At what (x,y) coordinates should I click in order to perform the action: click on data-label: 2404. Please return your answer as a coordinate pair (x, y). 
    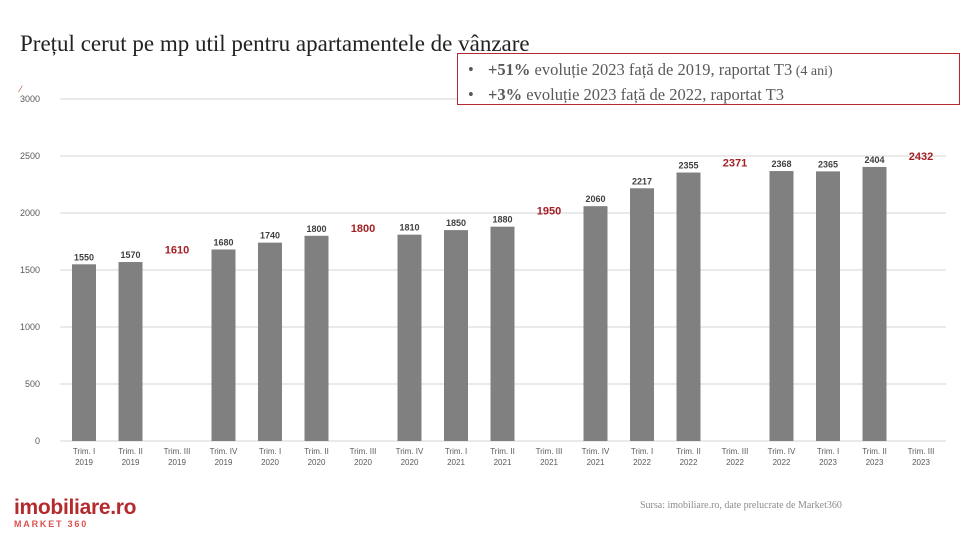
    Looking at the image, I should click on (874, 160).